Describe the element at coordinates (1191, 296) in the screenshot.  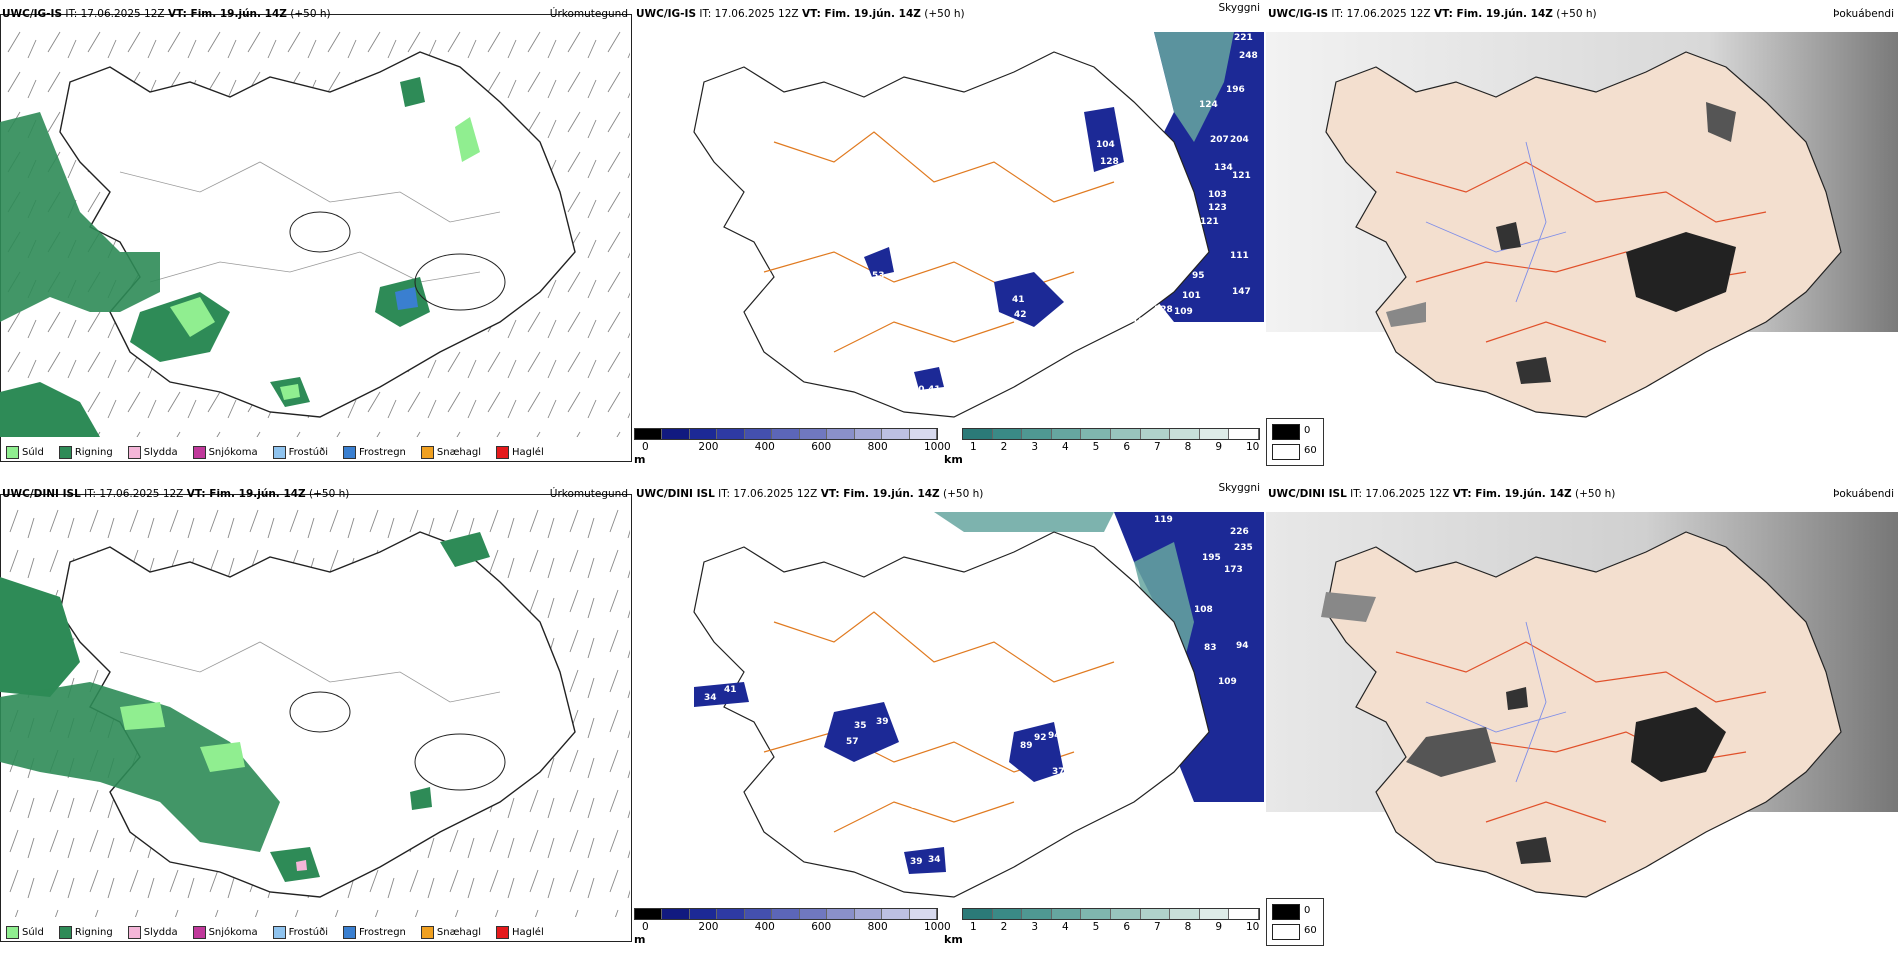
I see `vis-value-label: 101` at that location.